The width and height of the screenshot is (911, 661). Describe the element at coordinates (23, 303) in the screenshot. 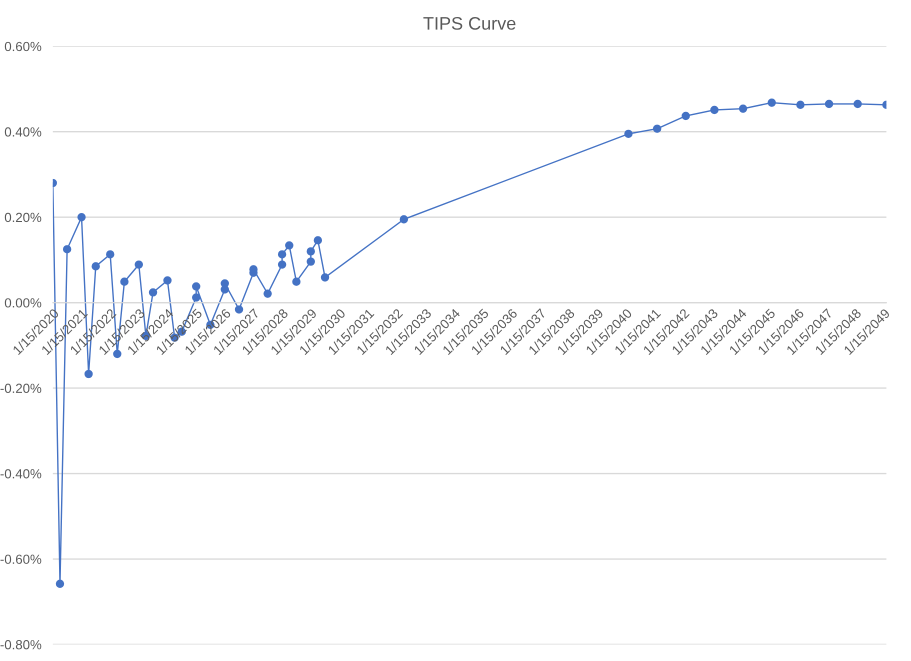

I see `y-tick-label: 0.00%` at that location.